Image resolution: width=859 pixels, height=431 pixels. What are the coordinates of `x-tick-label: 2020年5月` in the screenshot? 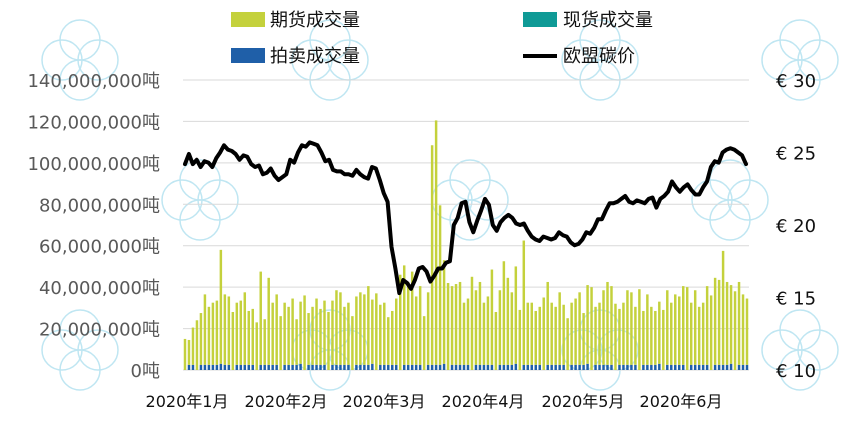 It's located at (583, 401).